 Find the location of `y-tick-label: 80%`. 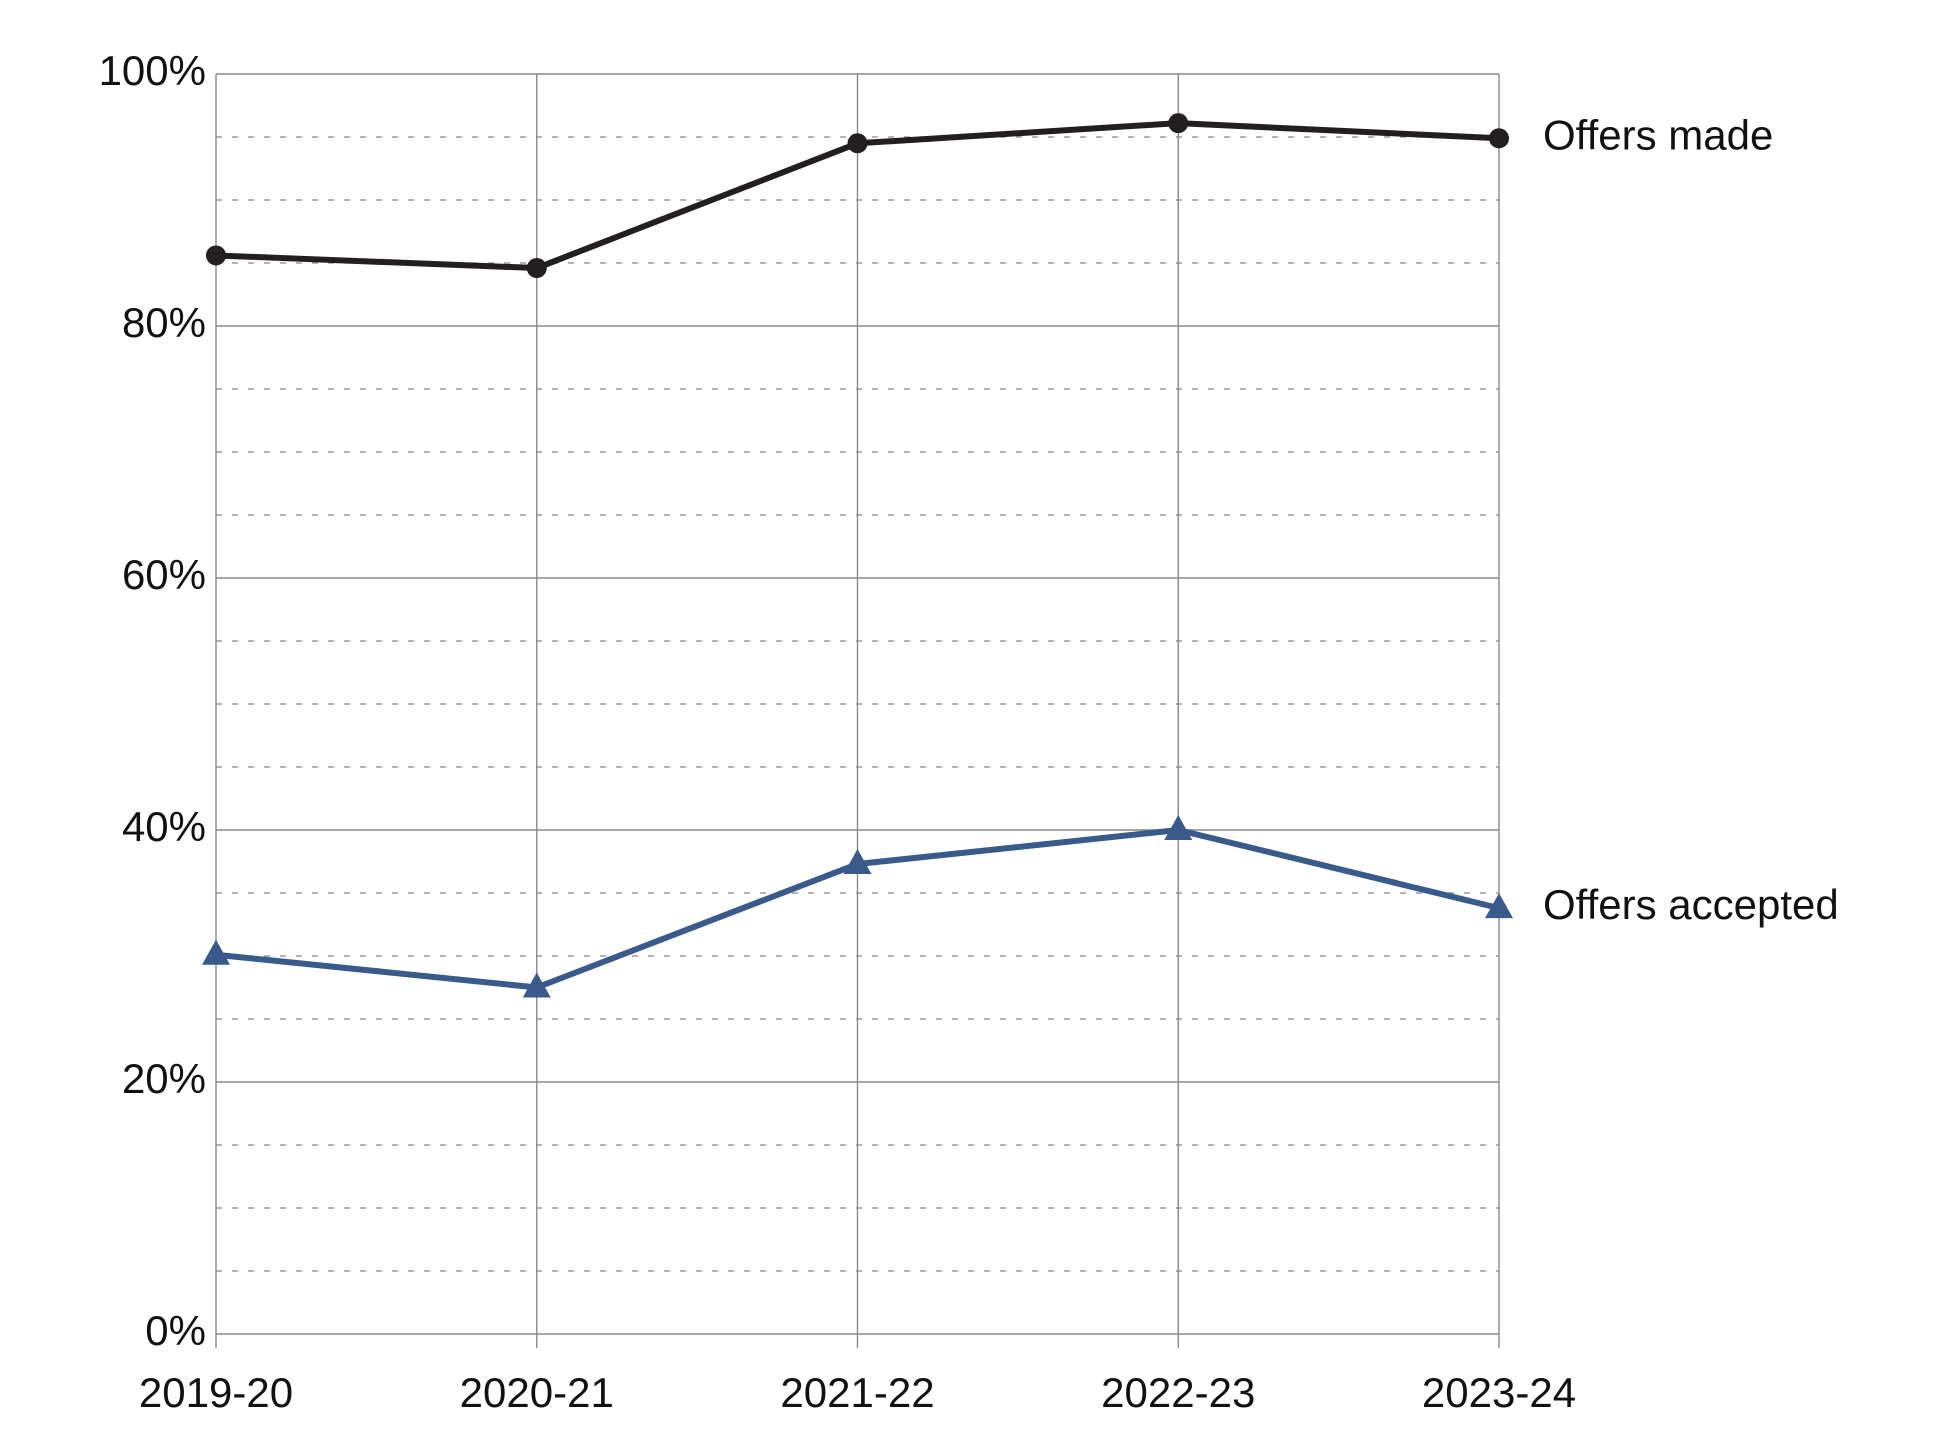

y-tick-label: 80% is located at coordinates (164, 322).